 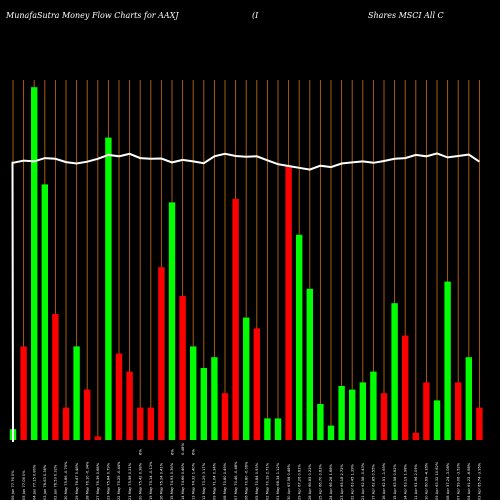 I want to click on x-tick-label: 25 Apr 66.70 0.63%, so click(x=321, y=481).